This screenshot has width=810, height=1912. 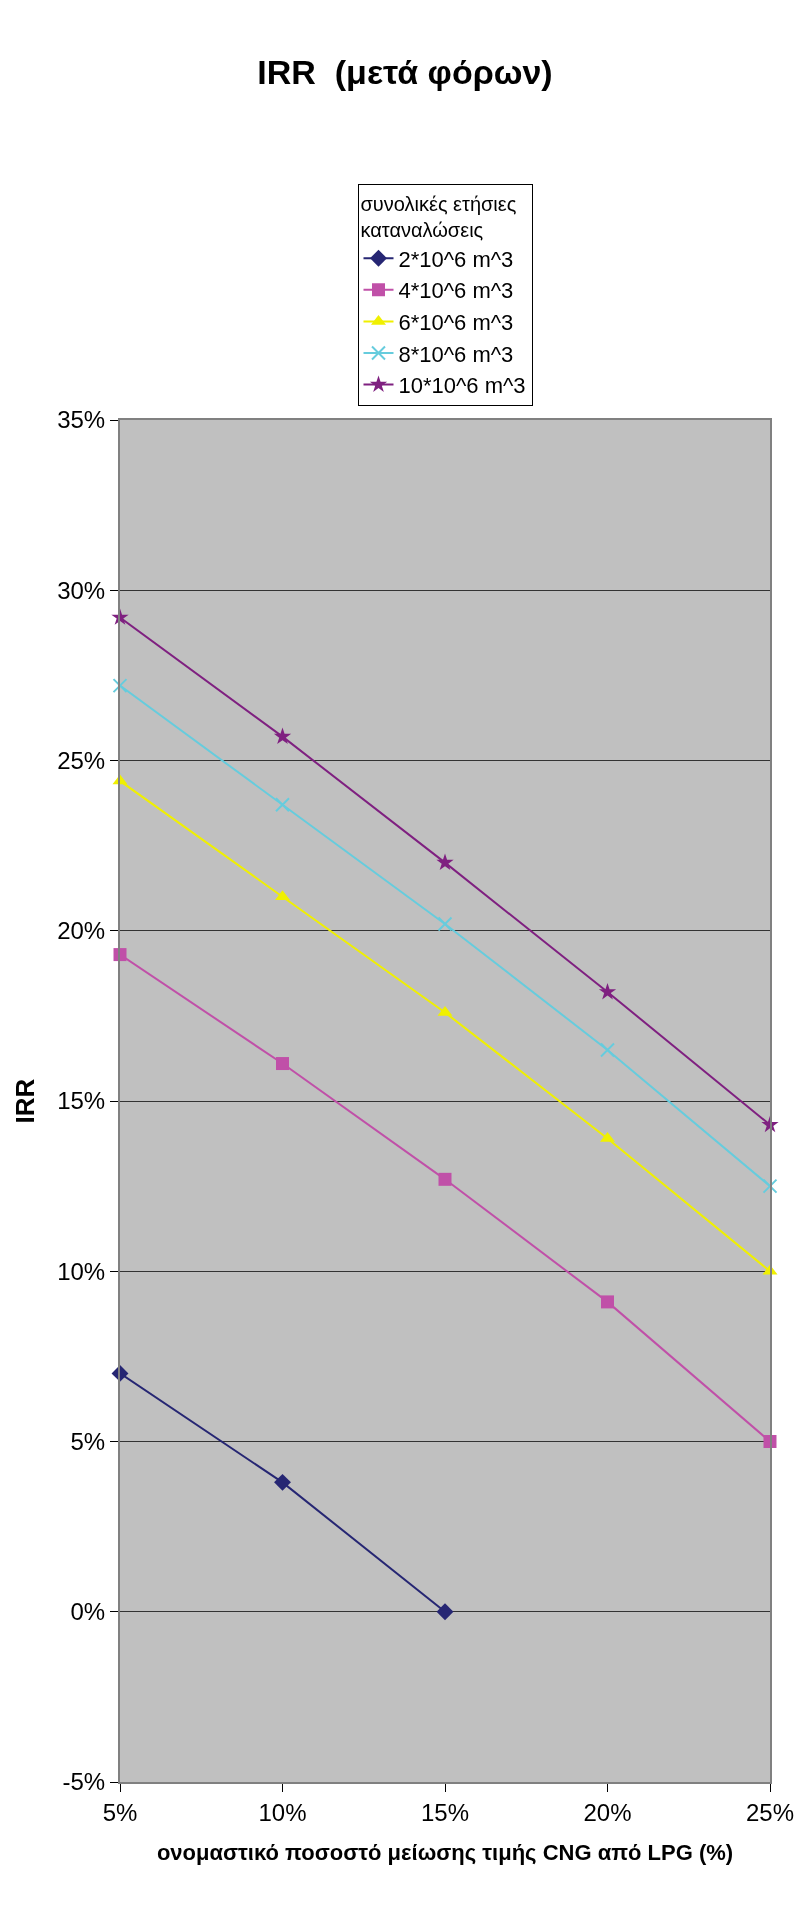 I want to click on x-tick-label: 10%, so click(x=282, y=1812).